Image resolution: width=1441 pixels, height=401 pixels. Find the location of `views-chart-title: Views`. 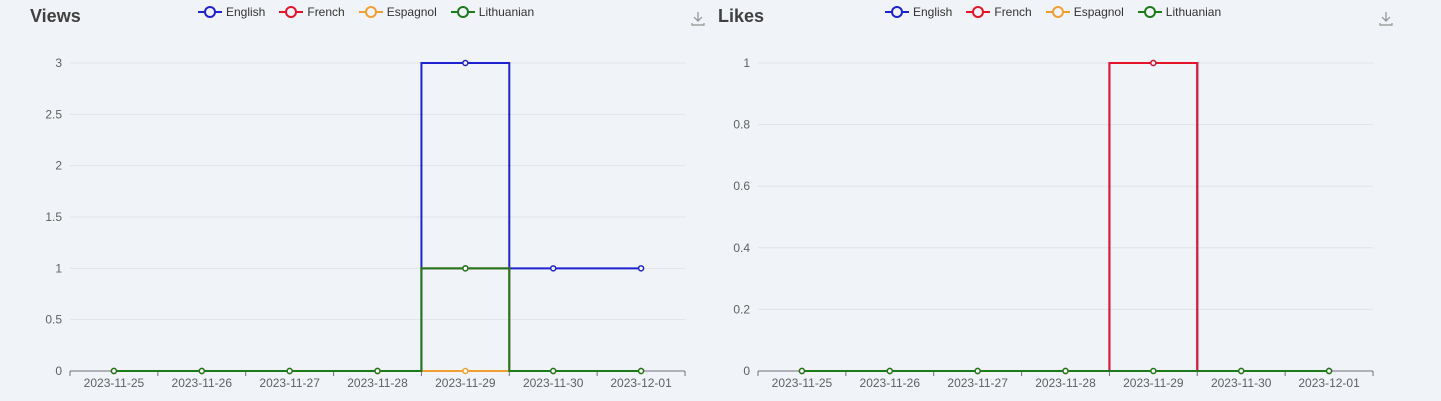

views-chart-title: Views is located at coordinates (55, 16).